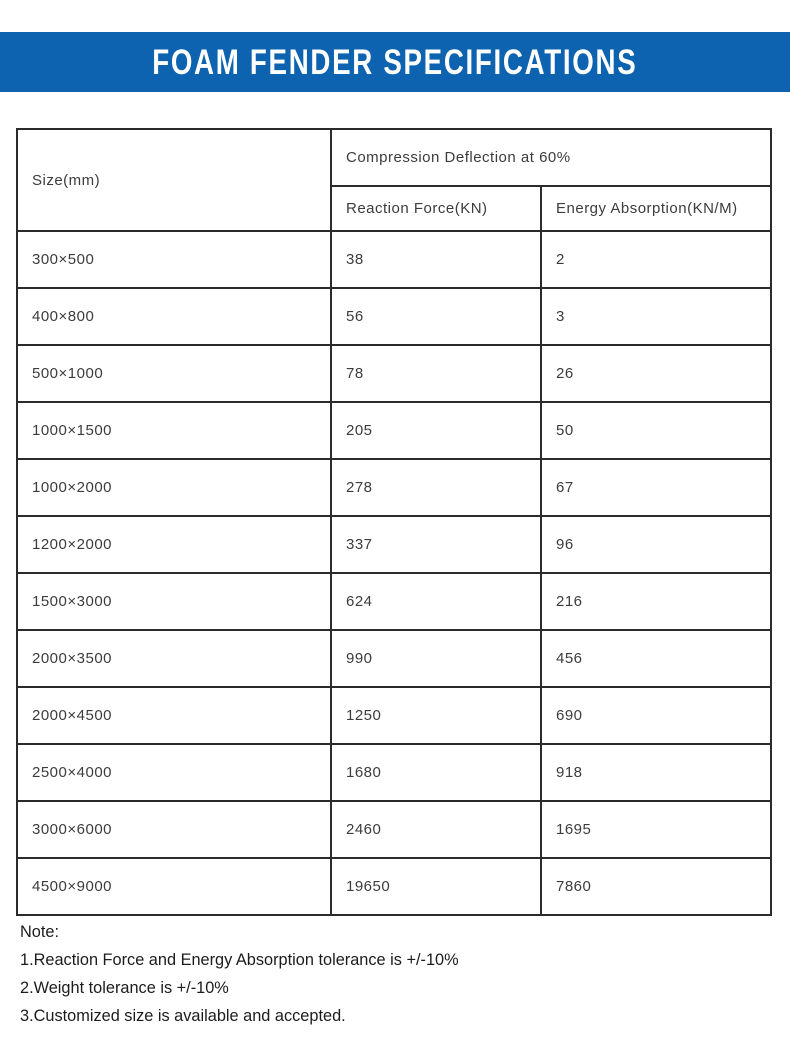 The image size is (790, 1038). What do you see at coordinates (174, 373) in the screenshot?
I see `size-cell: 500×1000` at bounding box center [174, 373].